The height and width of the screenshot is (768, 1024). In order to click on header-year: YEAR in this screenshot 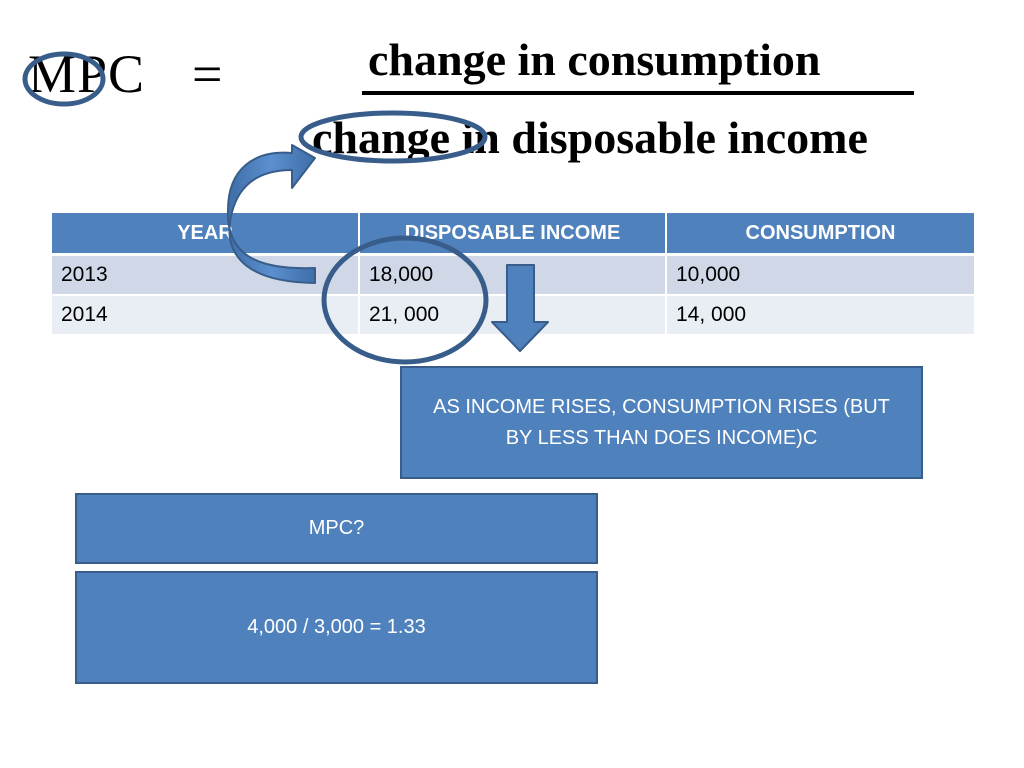, I will do `click(206, 234)`.